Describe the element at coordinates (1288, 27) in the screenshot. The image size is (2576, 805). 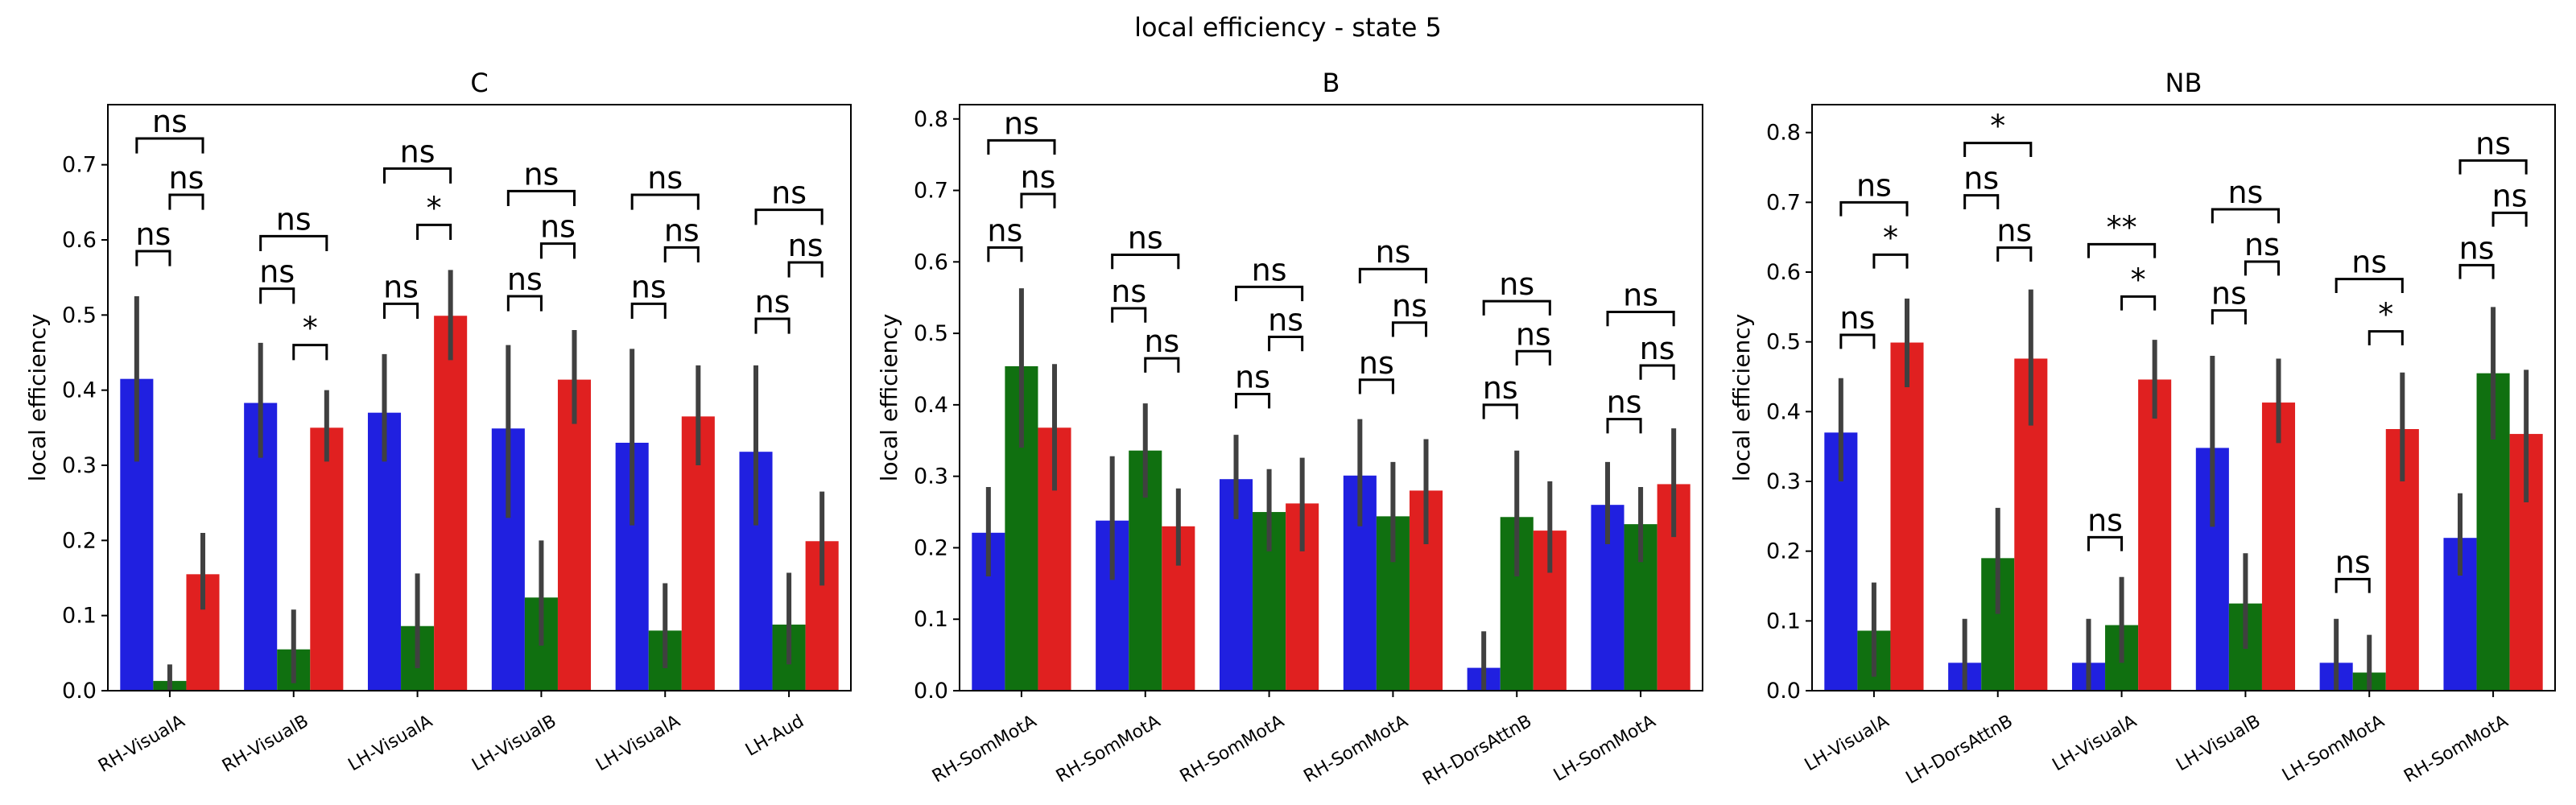
I see `figure-title: local efficiency - state 5` at that location.